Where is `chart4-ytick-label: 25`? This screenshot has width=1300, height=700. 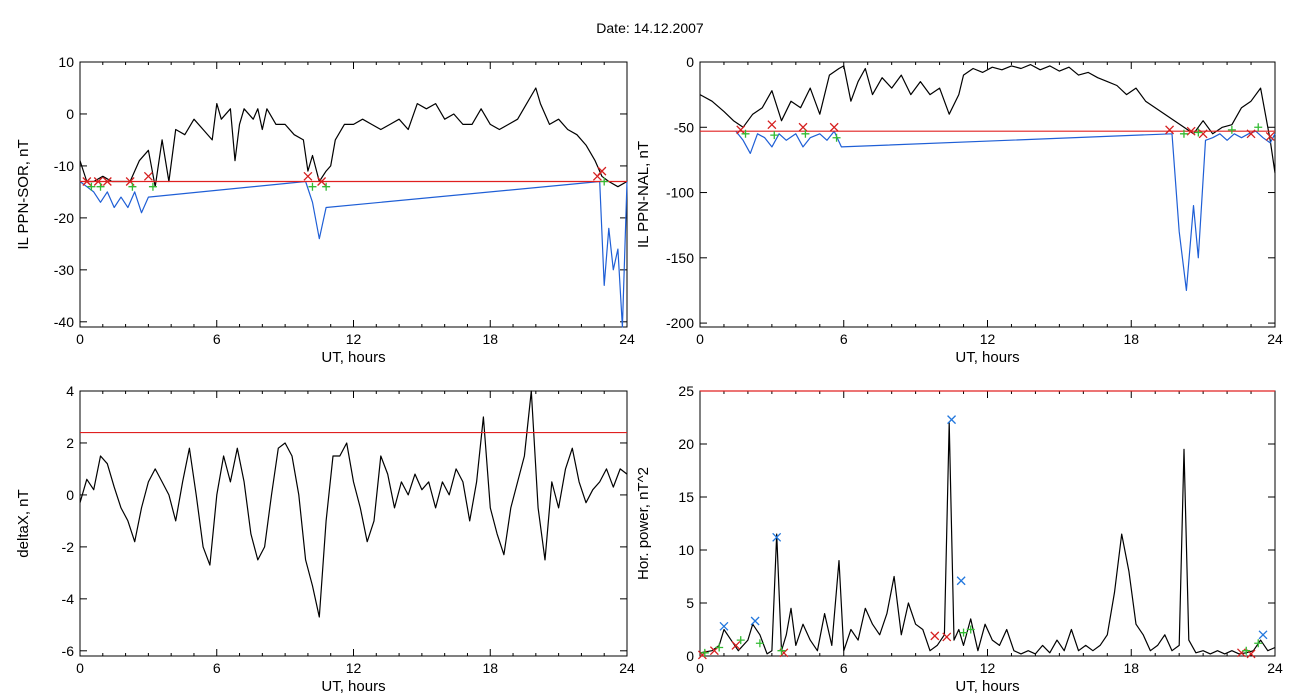 chart4-ytick-label: 25 is located at coordinates (686, 391).